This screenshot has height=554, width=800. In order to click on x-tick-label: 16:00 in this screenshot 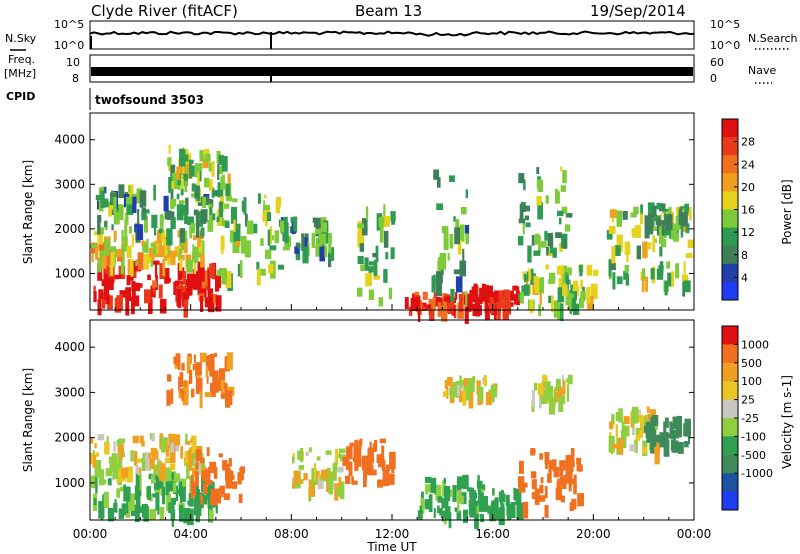, I will do `click(492, 534)`.